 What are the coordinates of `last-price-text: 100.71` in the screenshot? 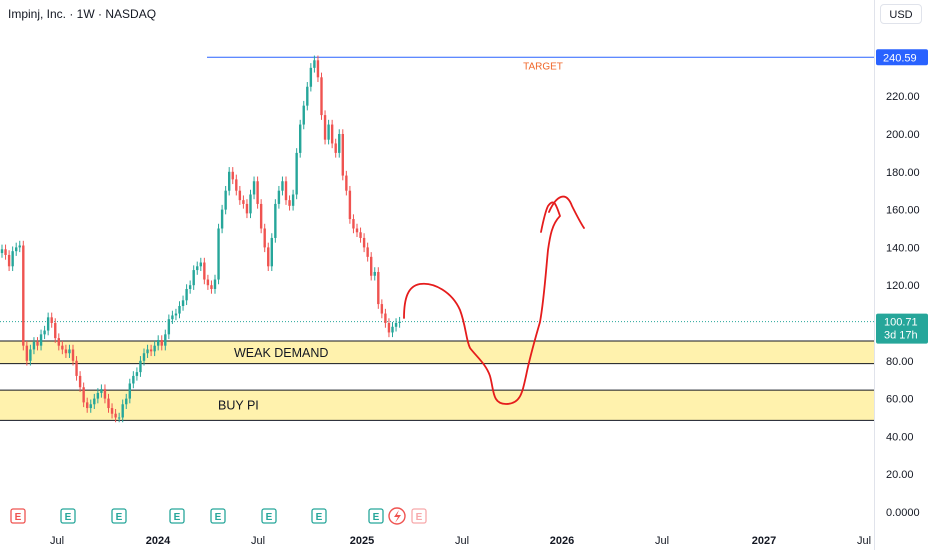 It's located at (901, 323).